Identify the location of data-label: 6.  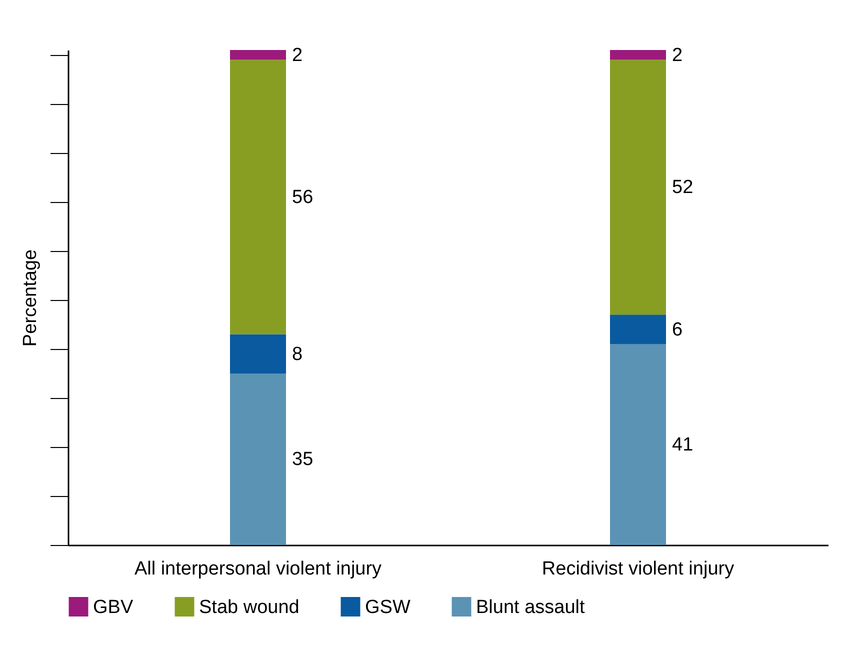
(677, 329).